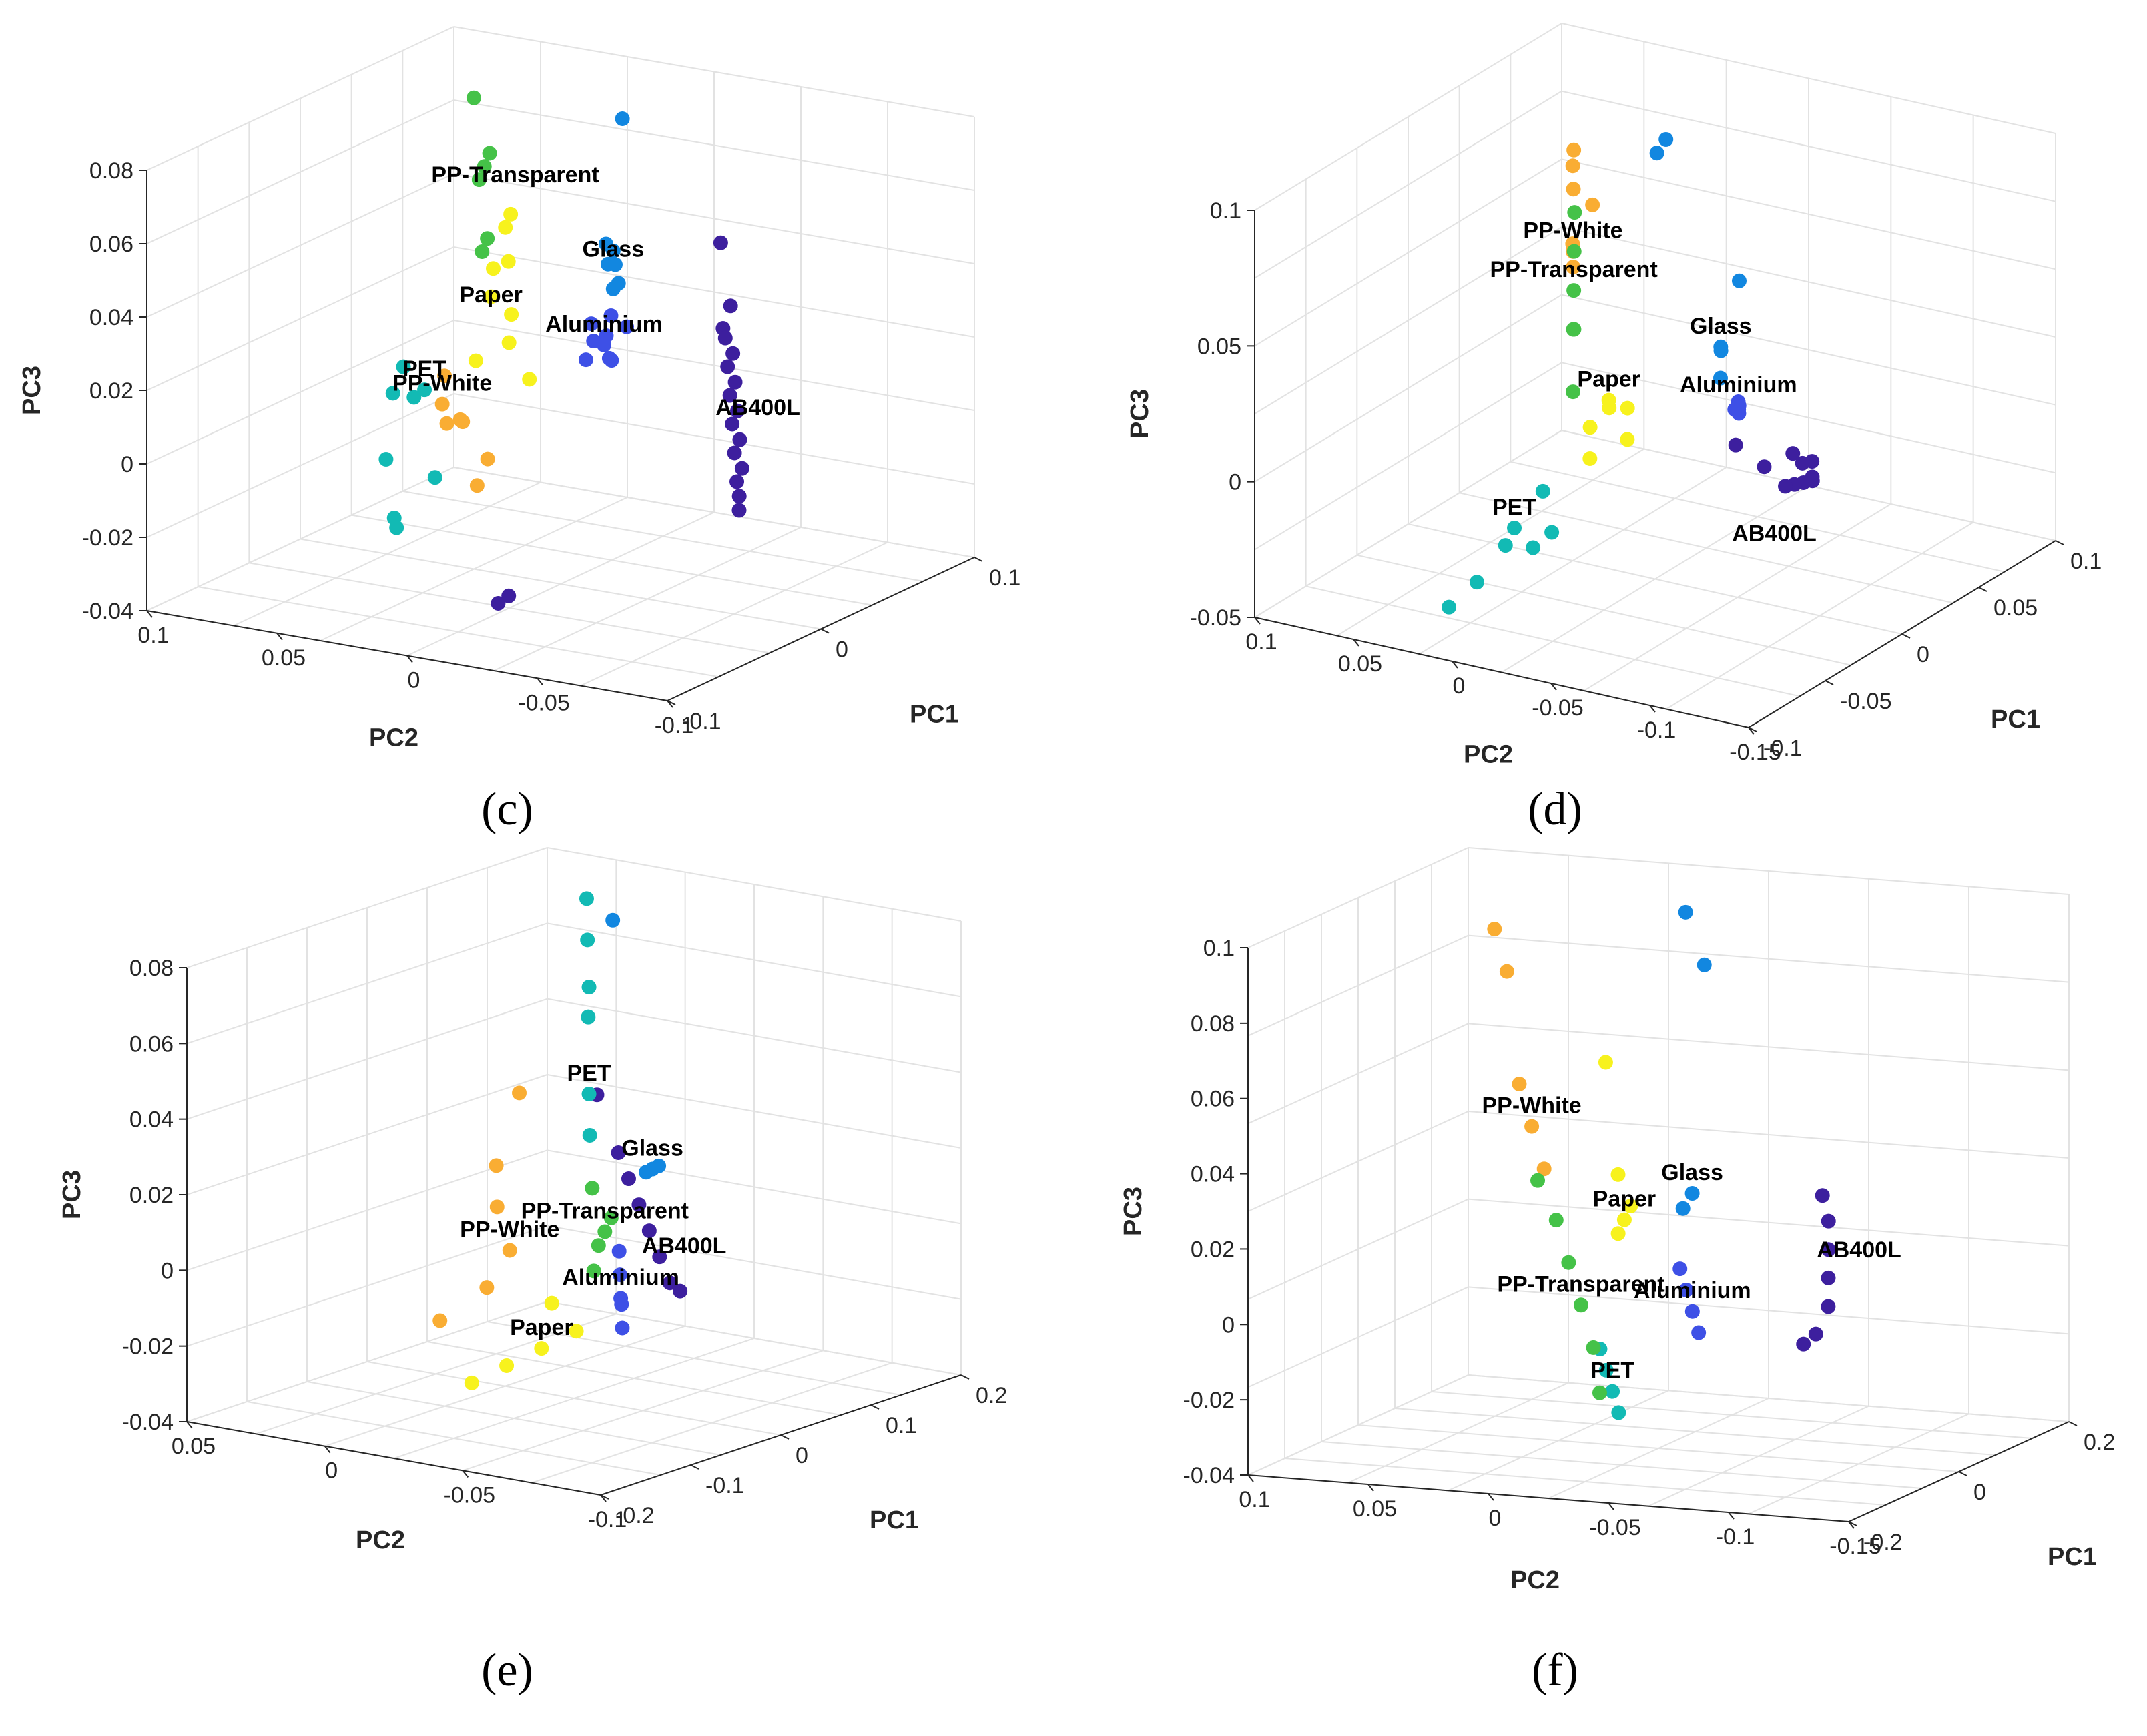 Image resolution: width=2147 pixels, height=1736 pixels. Describe the element at coordinates (1783, 748) in the screenshot. I see `pc1-tick-label: -0.1` at that location.